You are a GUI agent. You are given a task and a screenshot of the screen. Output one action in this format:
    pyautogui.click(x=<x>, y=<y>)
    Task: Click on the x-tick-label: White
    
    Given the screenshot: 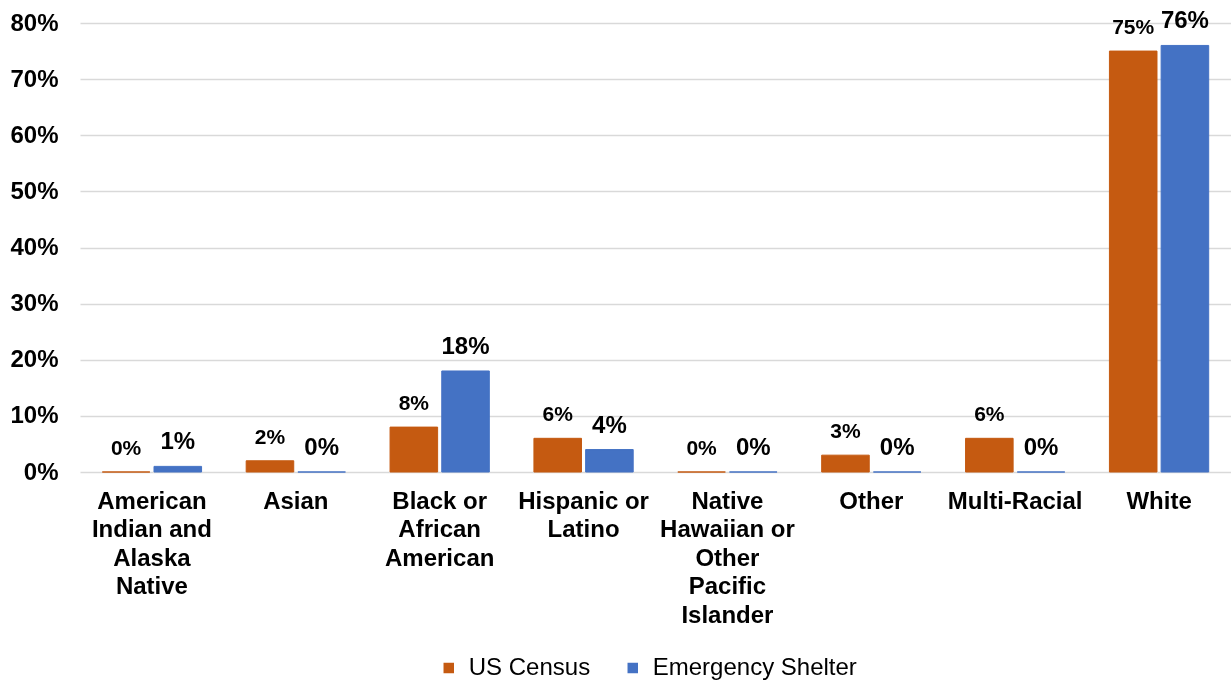 What is the action you would take?
    pyautogui.click(x=1159, y=500)
    